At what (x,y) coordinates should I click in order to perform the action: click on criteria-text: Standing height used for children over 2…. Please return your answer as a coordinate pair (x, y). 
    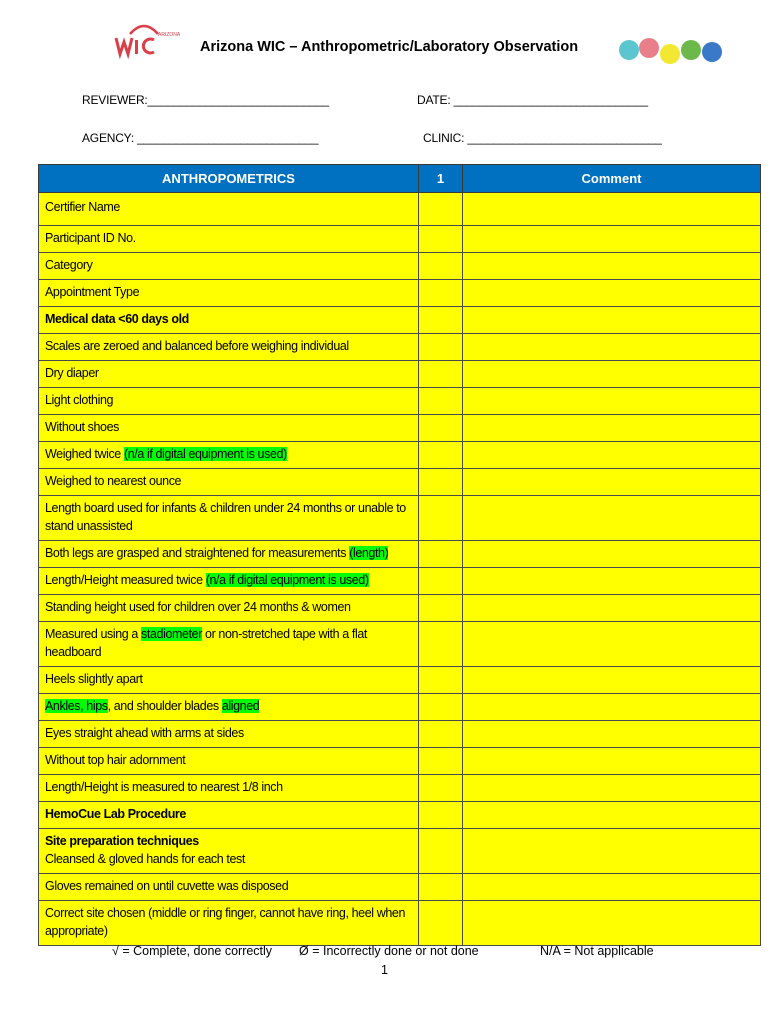
    Looking at the image, I should click on (198, 607).